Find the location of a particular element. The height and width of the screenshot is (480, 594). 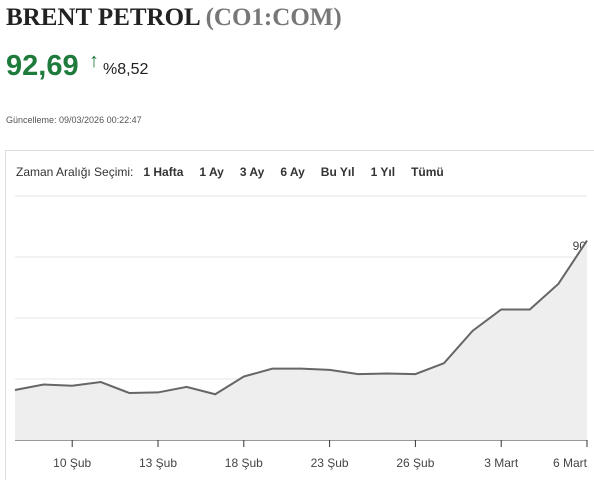

price: 92,69 is located at coordinates (42, 66).